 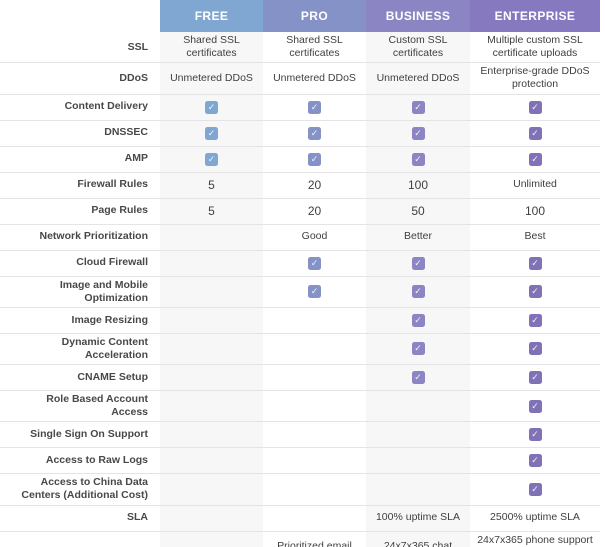 I want to click on feature-label: Image Resizing, so click(x=109, y=319).